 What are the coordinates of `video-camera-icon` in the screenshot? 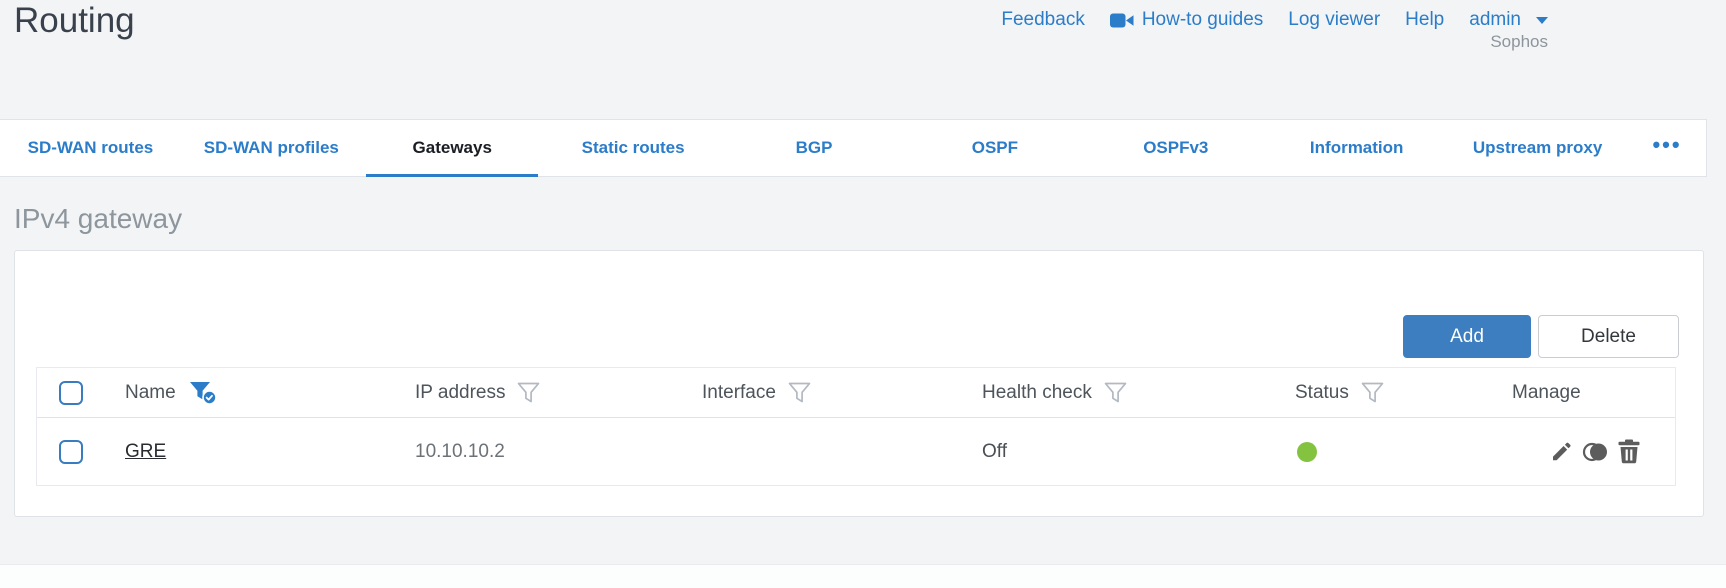 It's located at (1121, 20).